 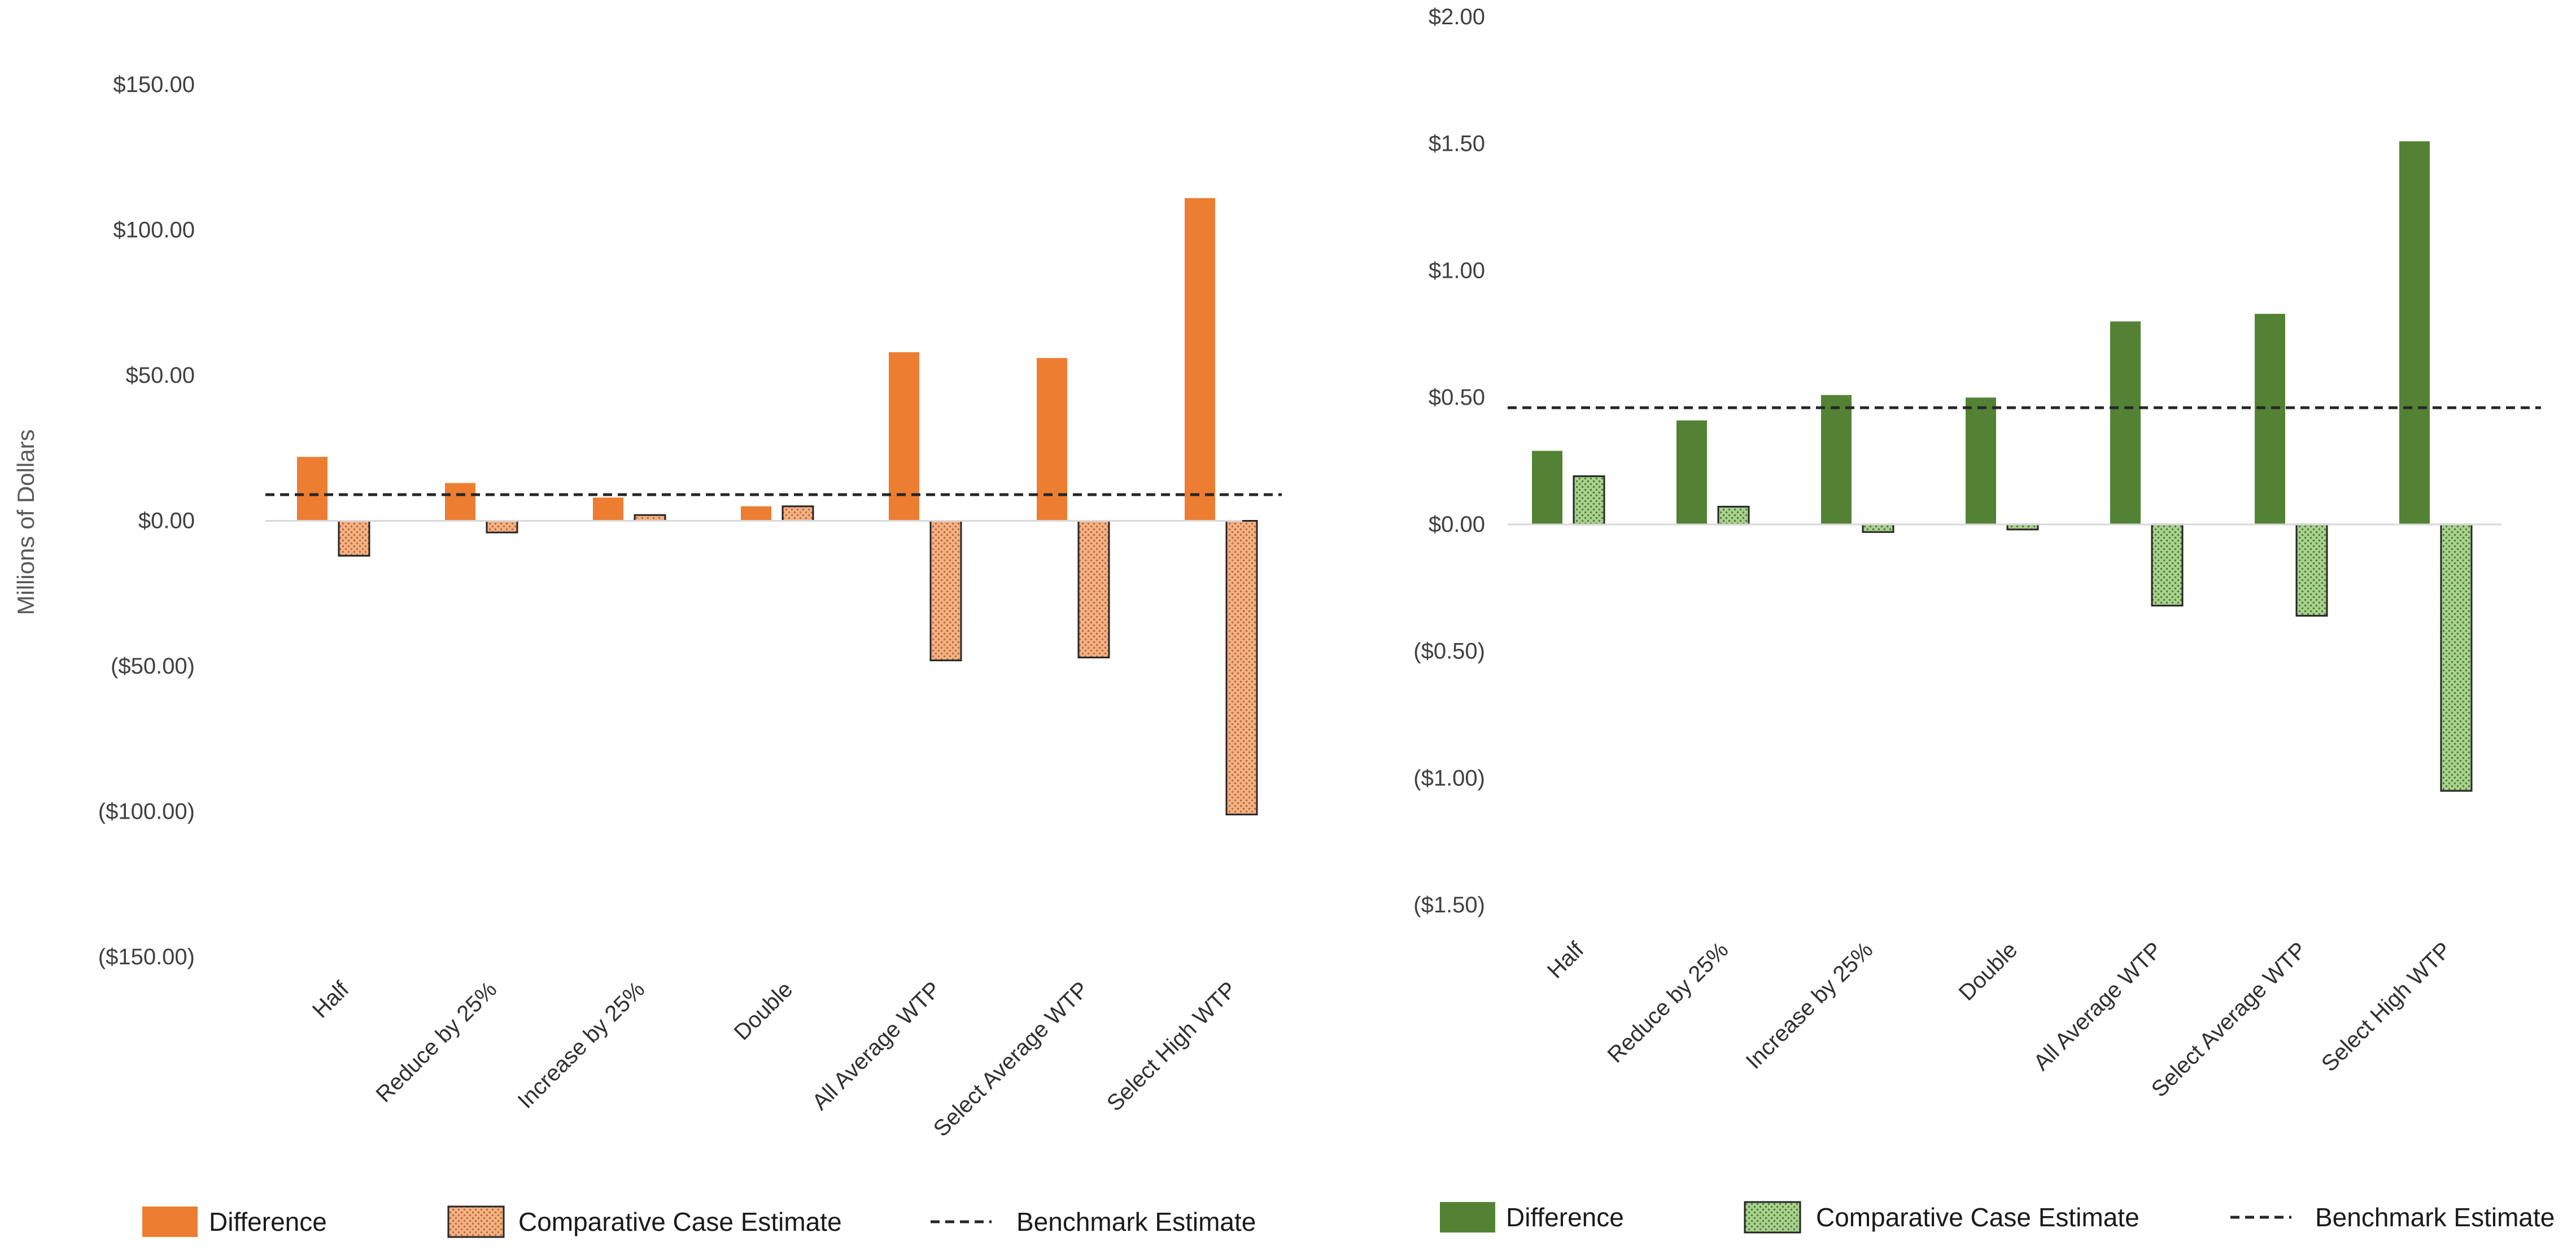 I want to click on left-y-tick-label: $100.00, so click(x=154, y=231).